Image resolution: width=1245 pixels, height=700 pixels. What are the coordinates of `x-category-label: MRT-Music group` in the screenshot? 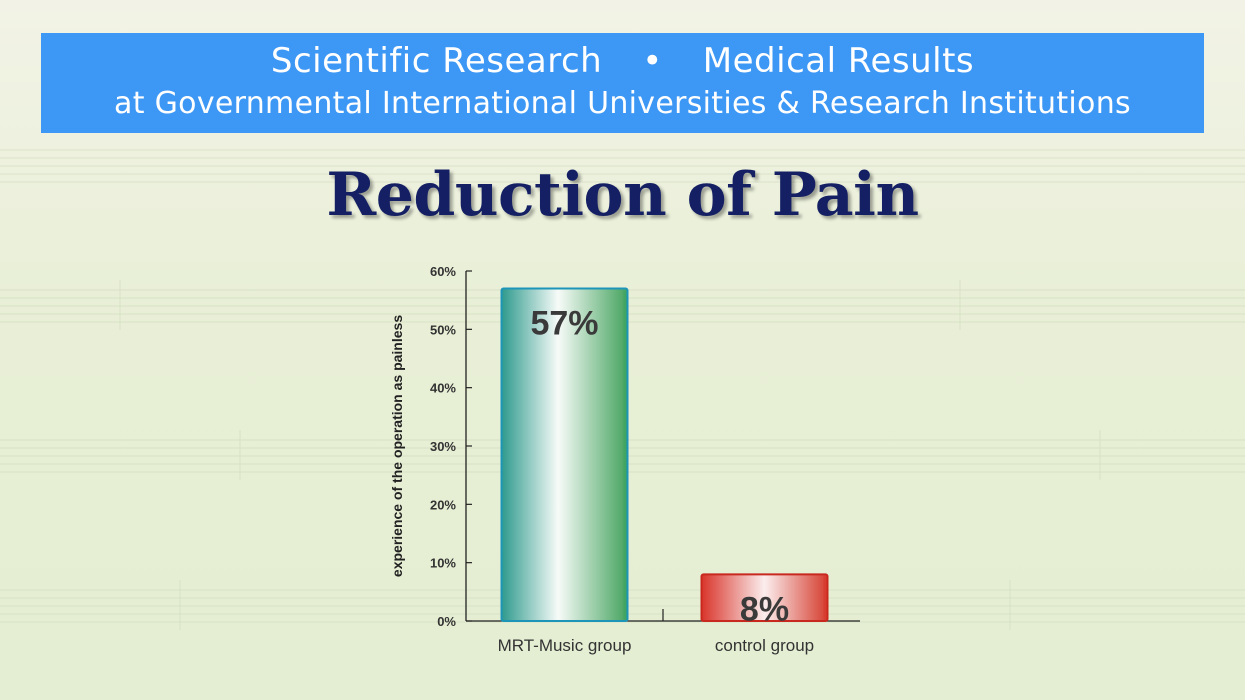 It's located at (565, 645).